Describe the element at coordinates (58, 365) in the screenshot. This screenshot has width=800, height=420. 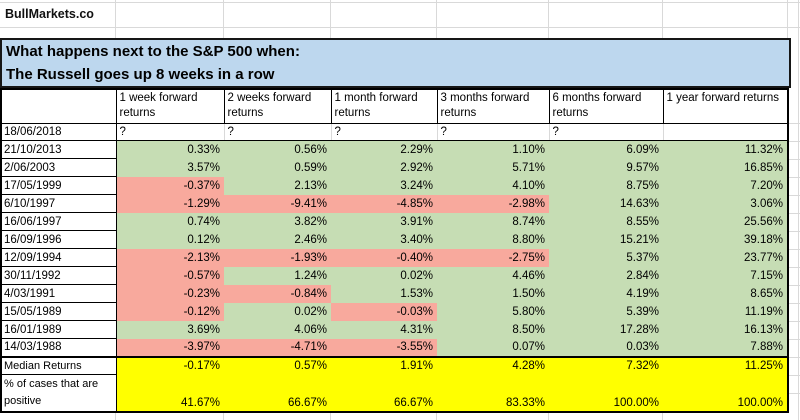
I see `median-label-cell: Median Returns` at that location.